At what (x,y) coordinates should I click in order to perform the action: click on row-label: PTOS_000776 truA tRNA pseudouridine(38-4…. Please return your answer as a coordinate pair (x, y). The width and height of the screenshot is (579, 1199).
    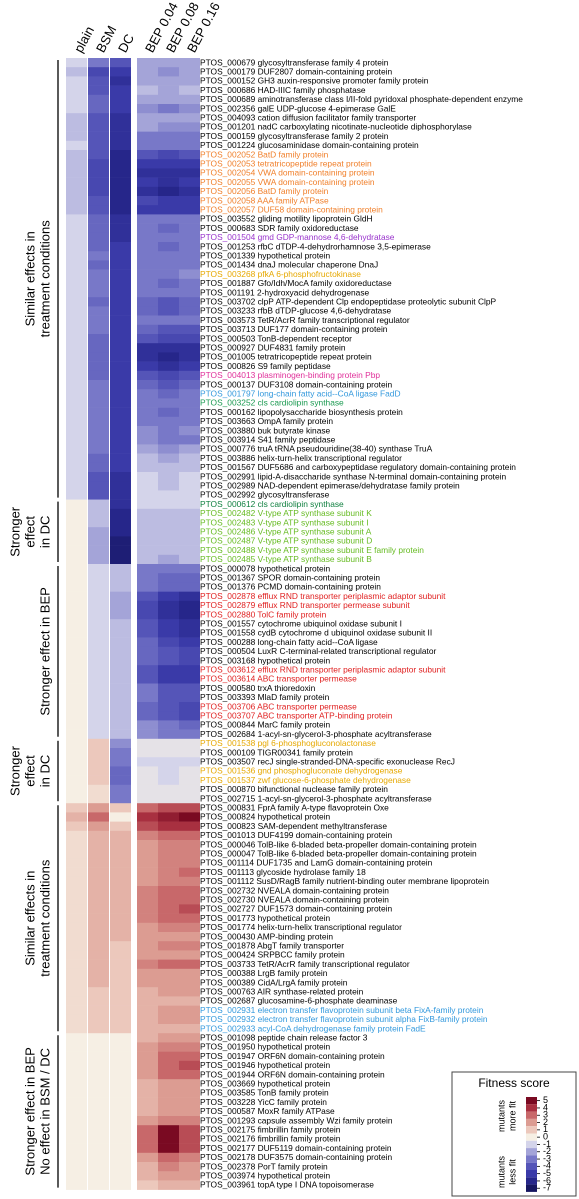
    Looking at the image, I should click on (316, 449).